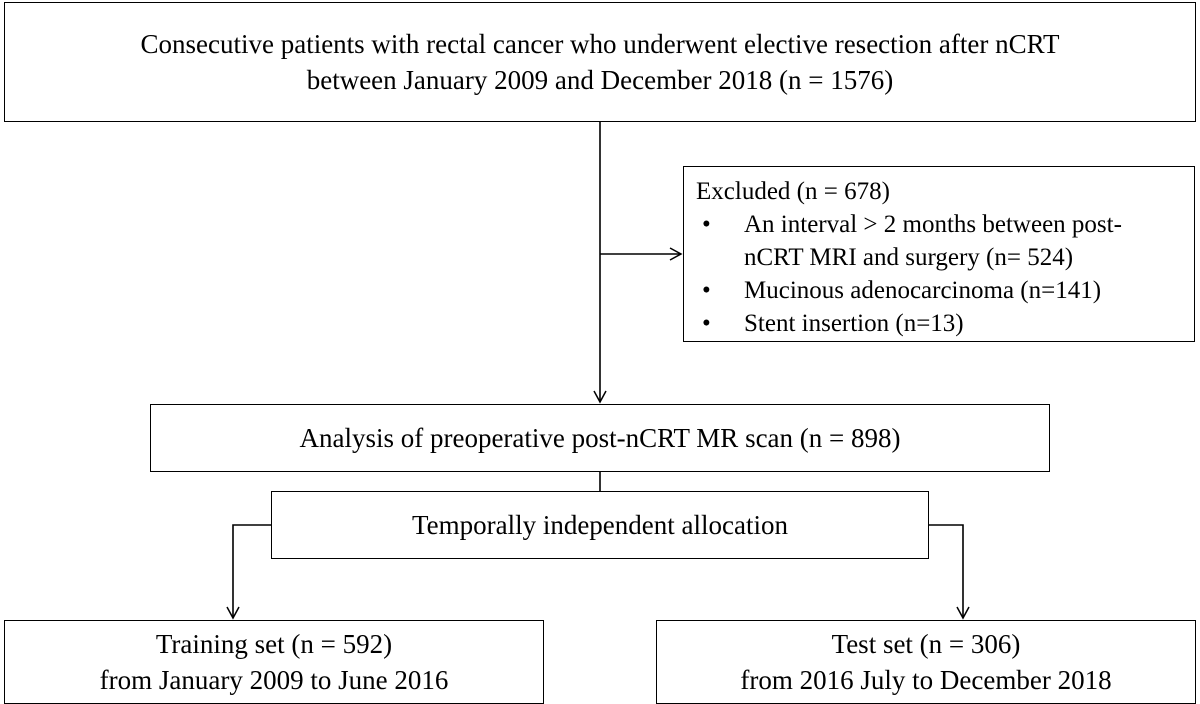 This screenshot has height=704, width=1200. Describe the element at coordinates (949, 572) in the screenshot. I see `arrow-to-test` at that location.